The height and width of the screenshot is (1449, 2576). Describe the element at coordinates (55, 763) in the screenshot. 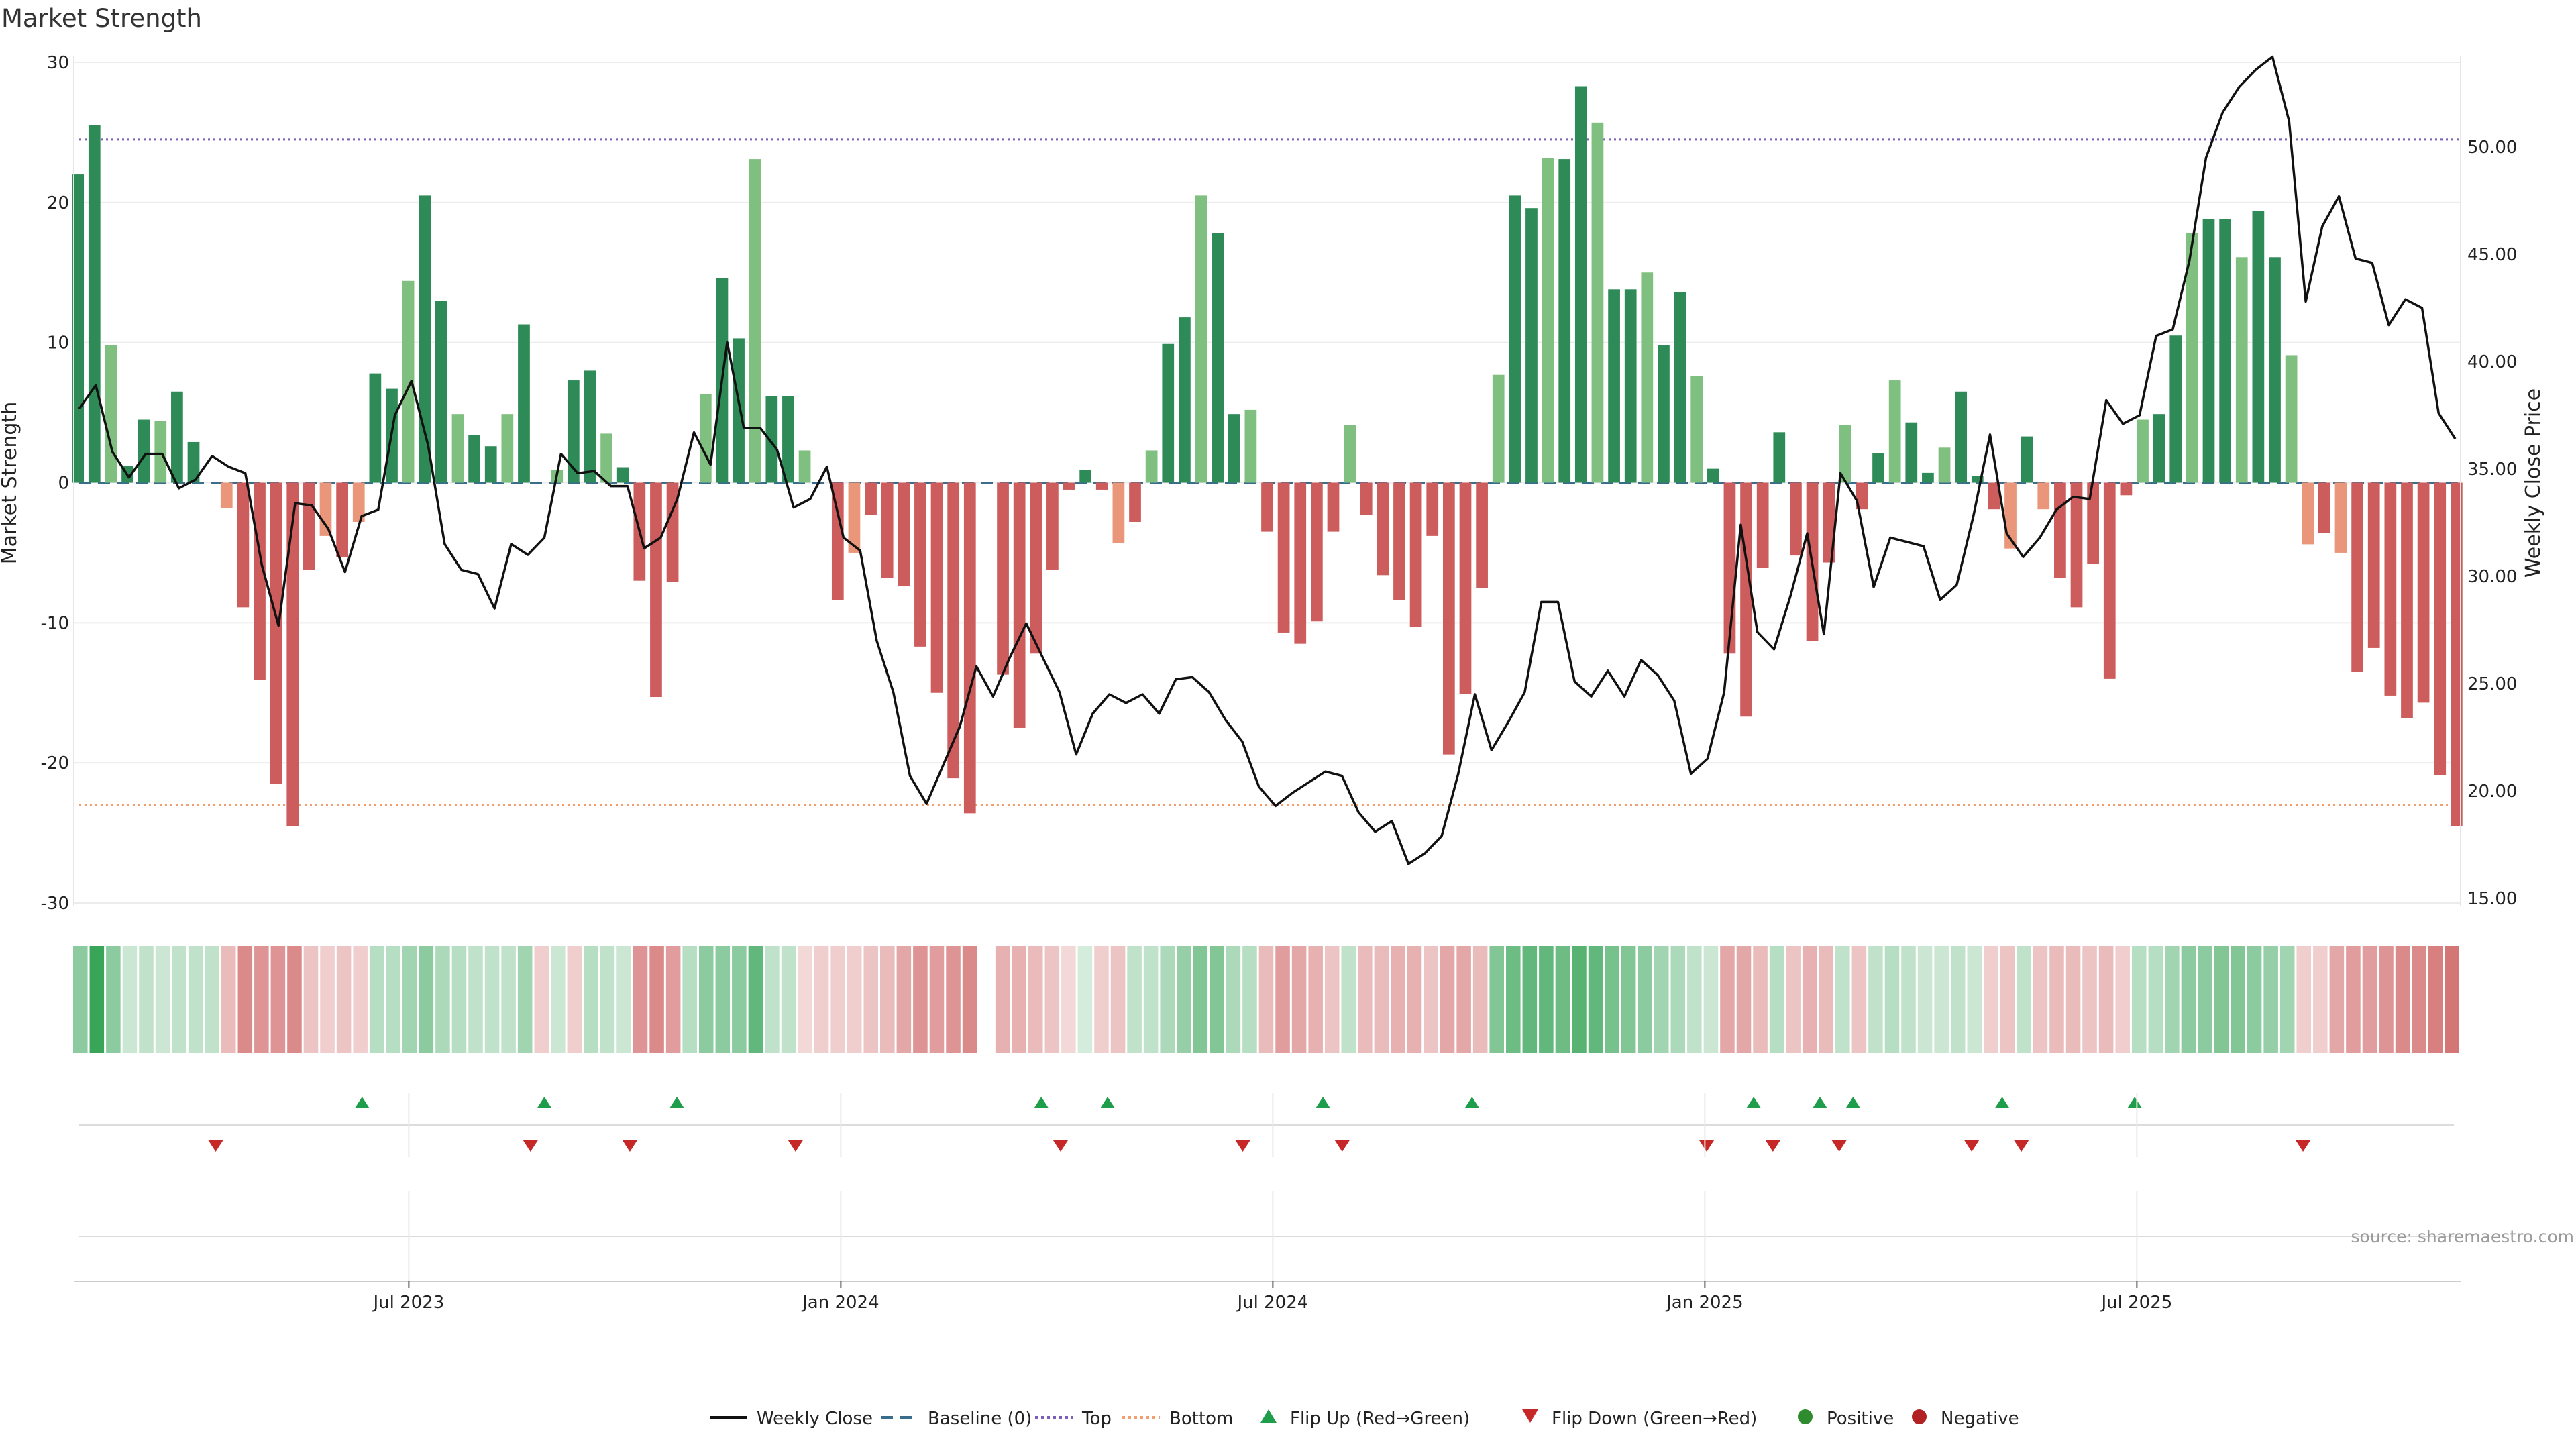

I see `y-tick-label: -20` at that location.